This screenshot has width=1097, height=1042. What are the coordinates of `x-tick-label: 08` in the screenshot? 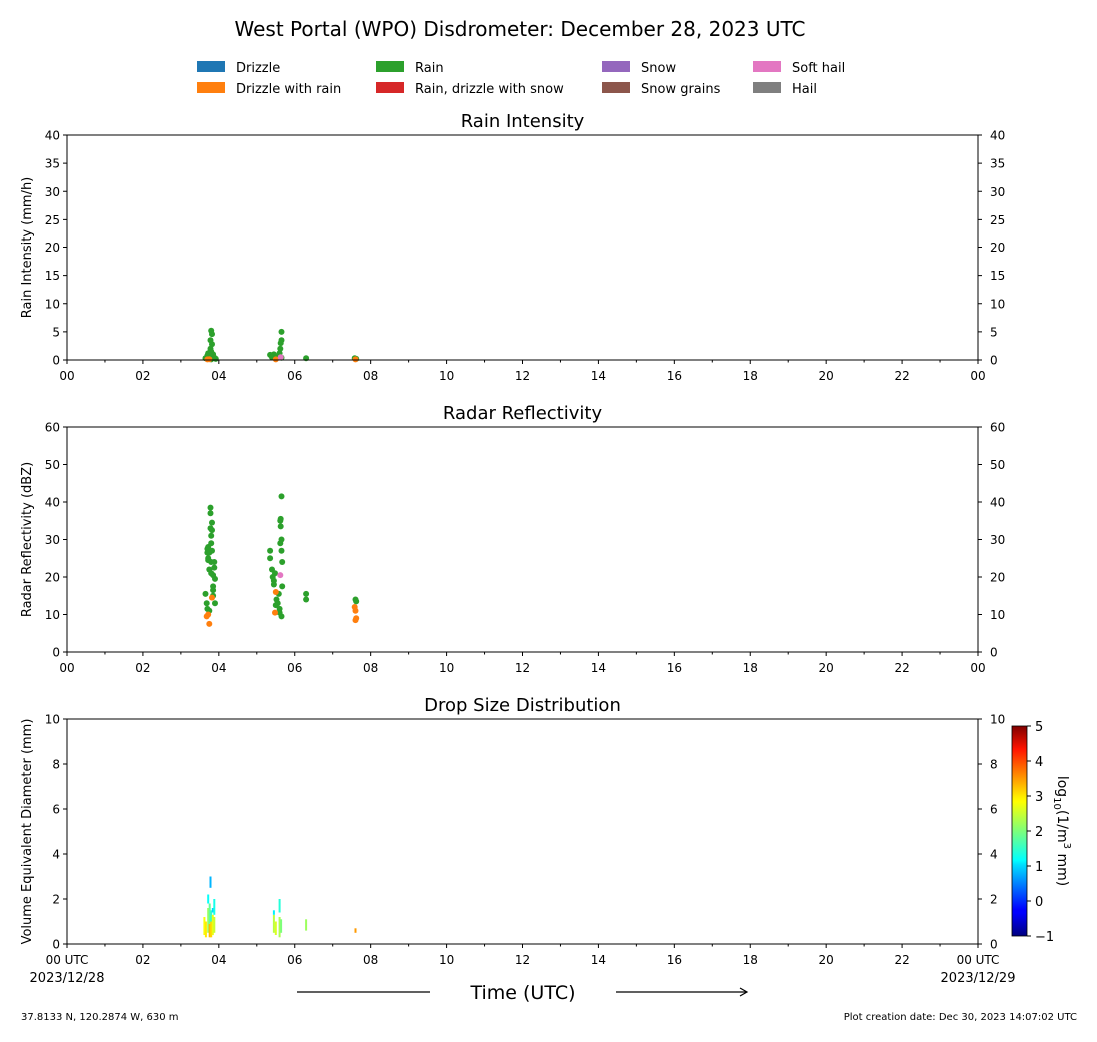 It's located at (370, 960).